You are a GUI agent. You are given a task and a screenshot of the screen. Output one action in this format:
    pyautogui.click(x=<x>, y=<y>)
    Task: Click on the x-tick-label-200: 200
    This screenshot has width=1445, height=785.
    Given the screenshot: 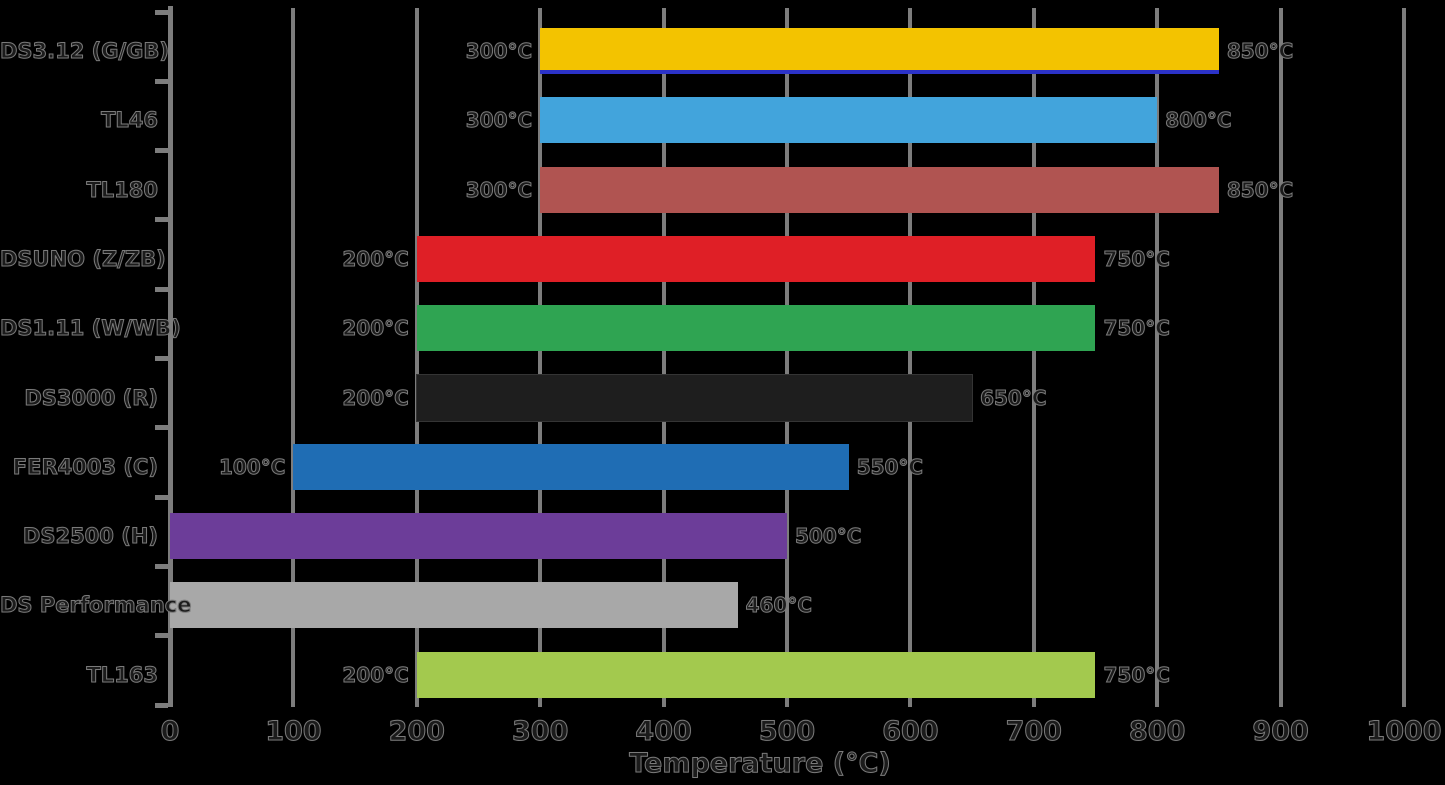 What is the action you would take?
    pyautogui.click(x=416, y=732)
    